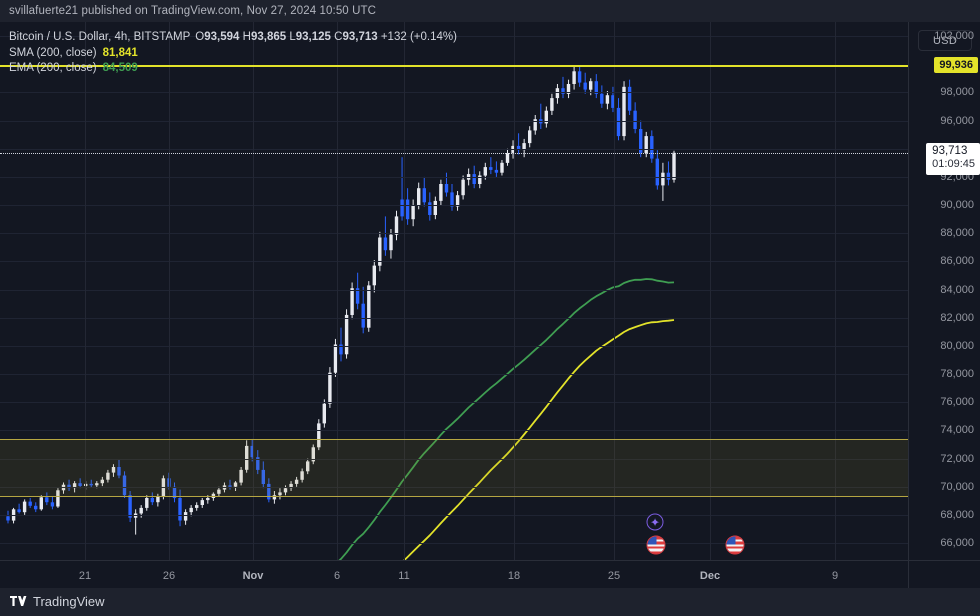 The width and height of the screenshot is (980, 616). Describe the element at coordinates (490, 574) in the screenshot. I see `time-scale: 21 26 Nov 6 11 18 25 Dec 9` at that location.